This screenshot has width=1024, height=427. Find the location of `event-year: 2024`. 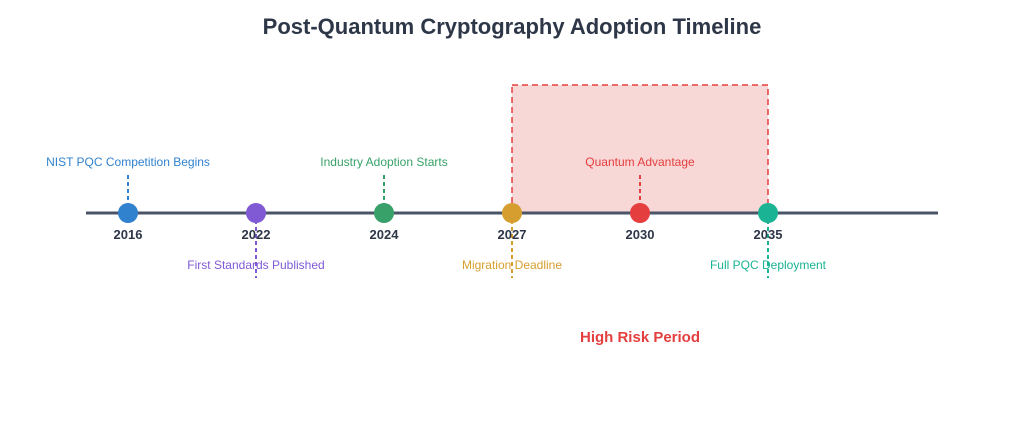

event-year: 2024 is located at coordinates (385, 234).